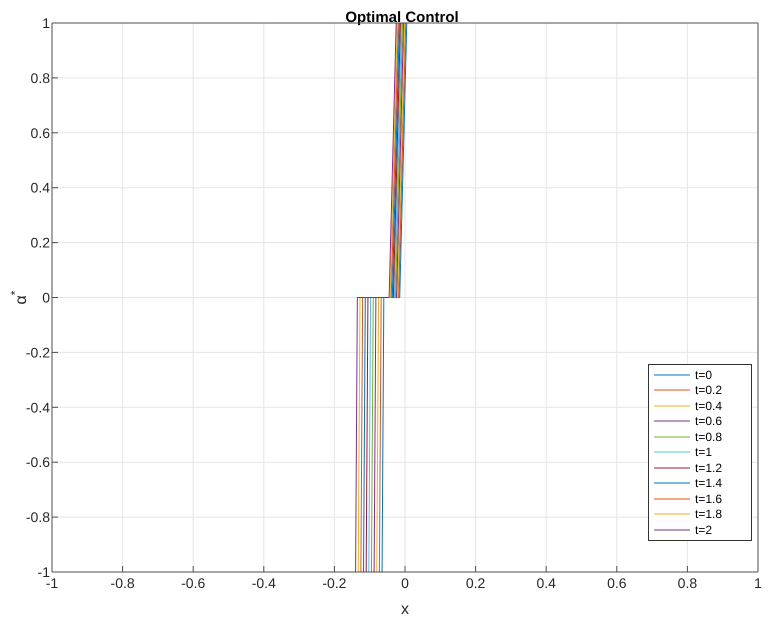 This screenshot has height=626, width=771. Describe the element at coordinates (703, 529) in the screenshot. I see `legend-label: t=2` at that location.